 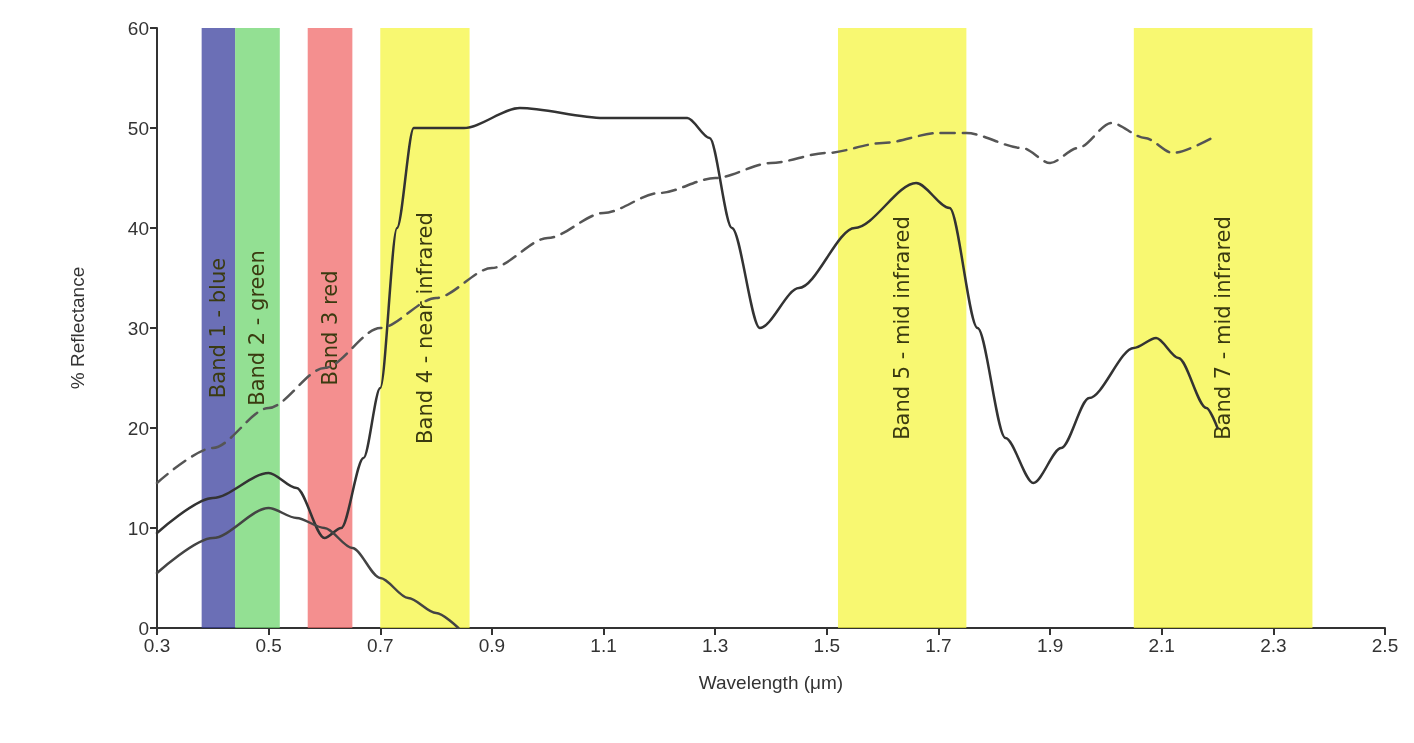 What do you see at coordinates (77, 328) in the screenshot?
I see `y-axis-title: % Reflectance` at bounding box center [77, 328].